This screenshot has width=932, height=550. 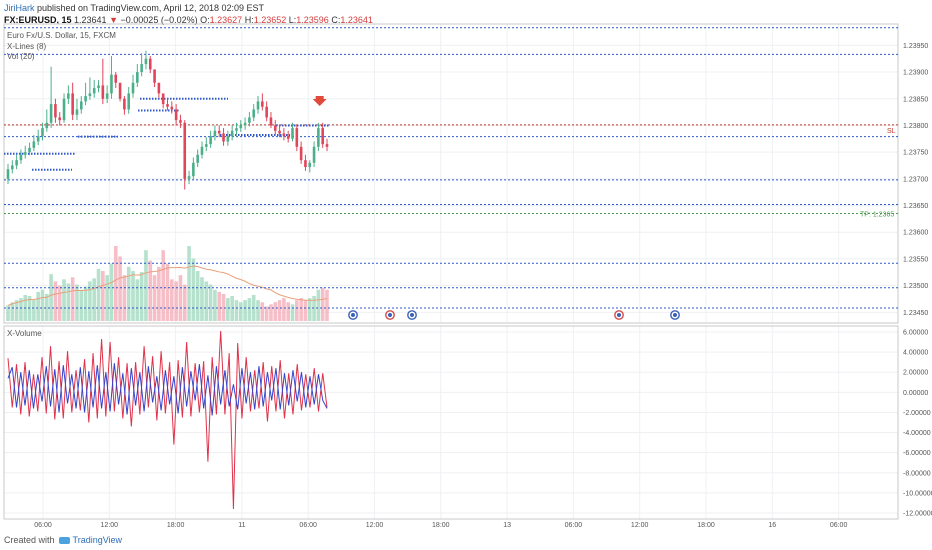 What do you see at coordinates (877, 215) in the screenshot?
I see `take-profit-label: TP: 1.2365` at bounding box center [877, 215].